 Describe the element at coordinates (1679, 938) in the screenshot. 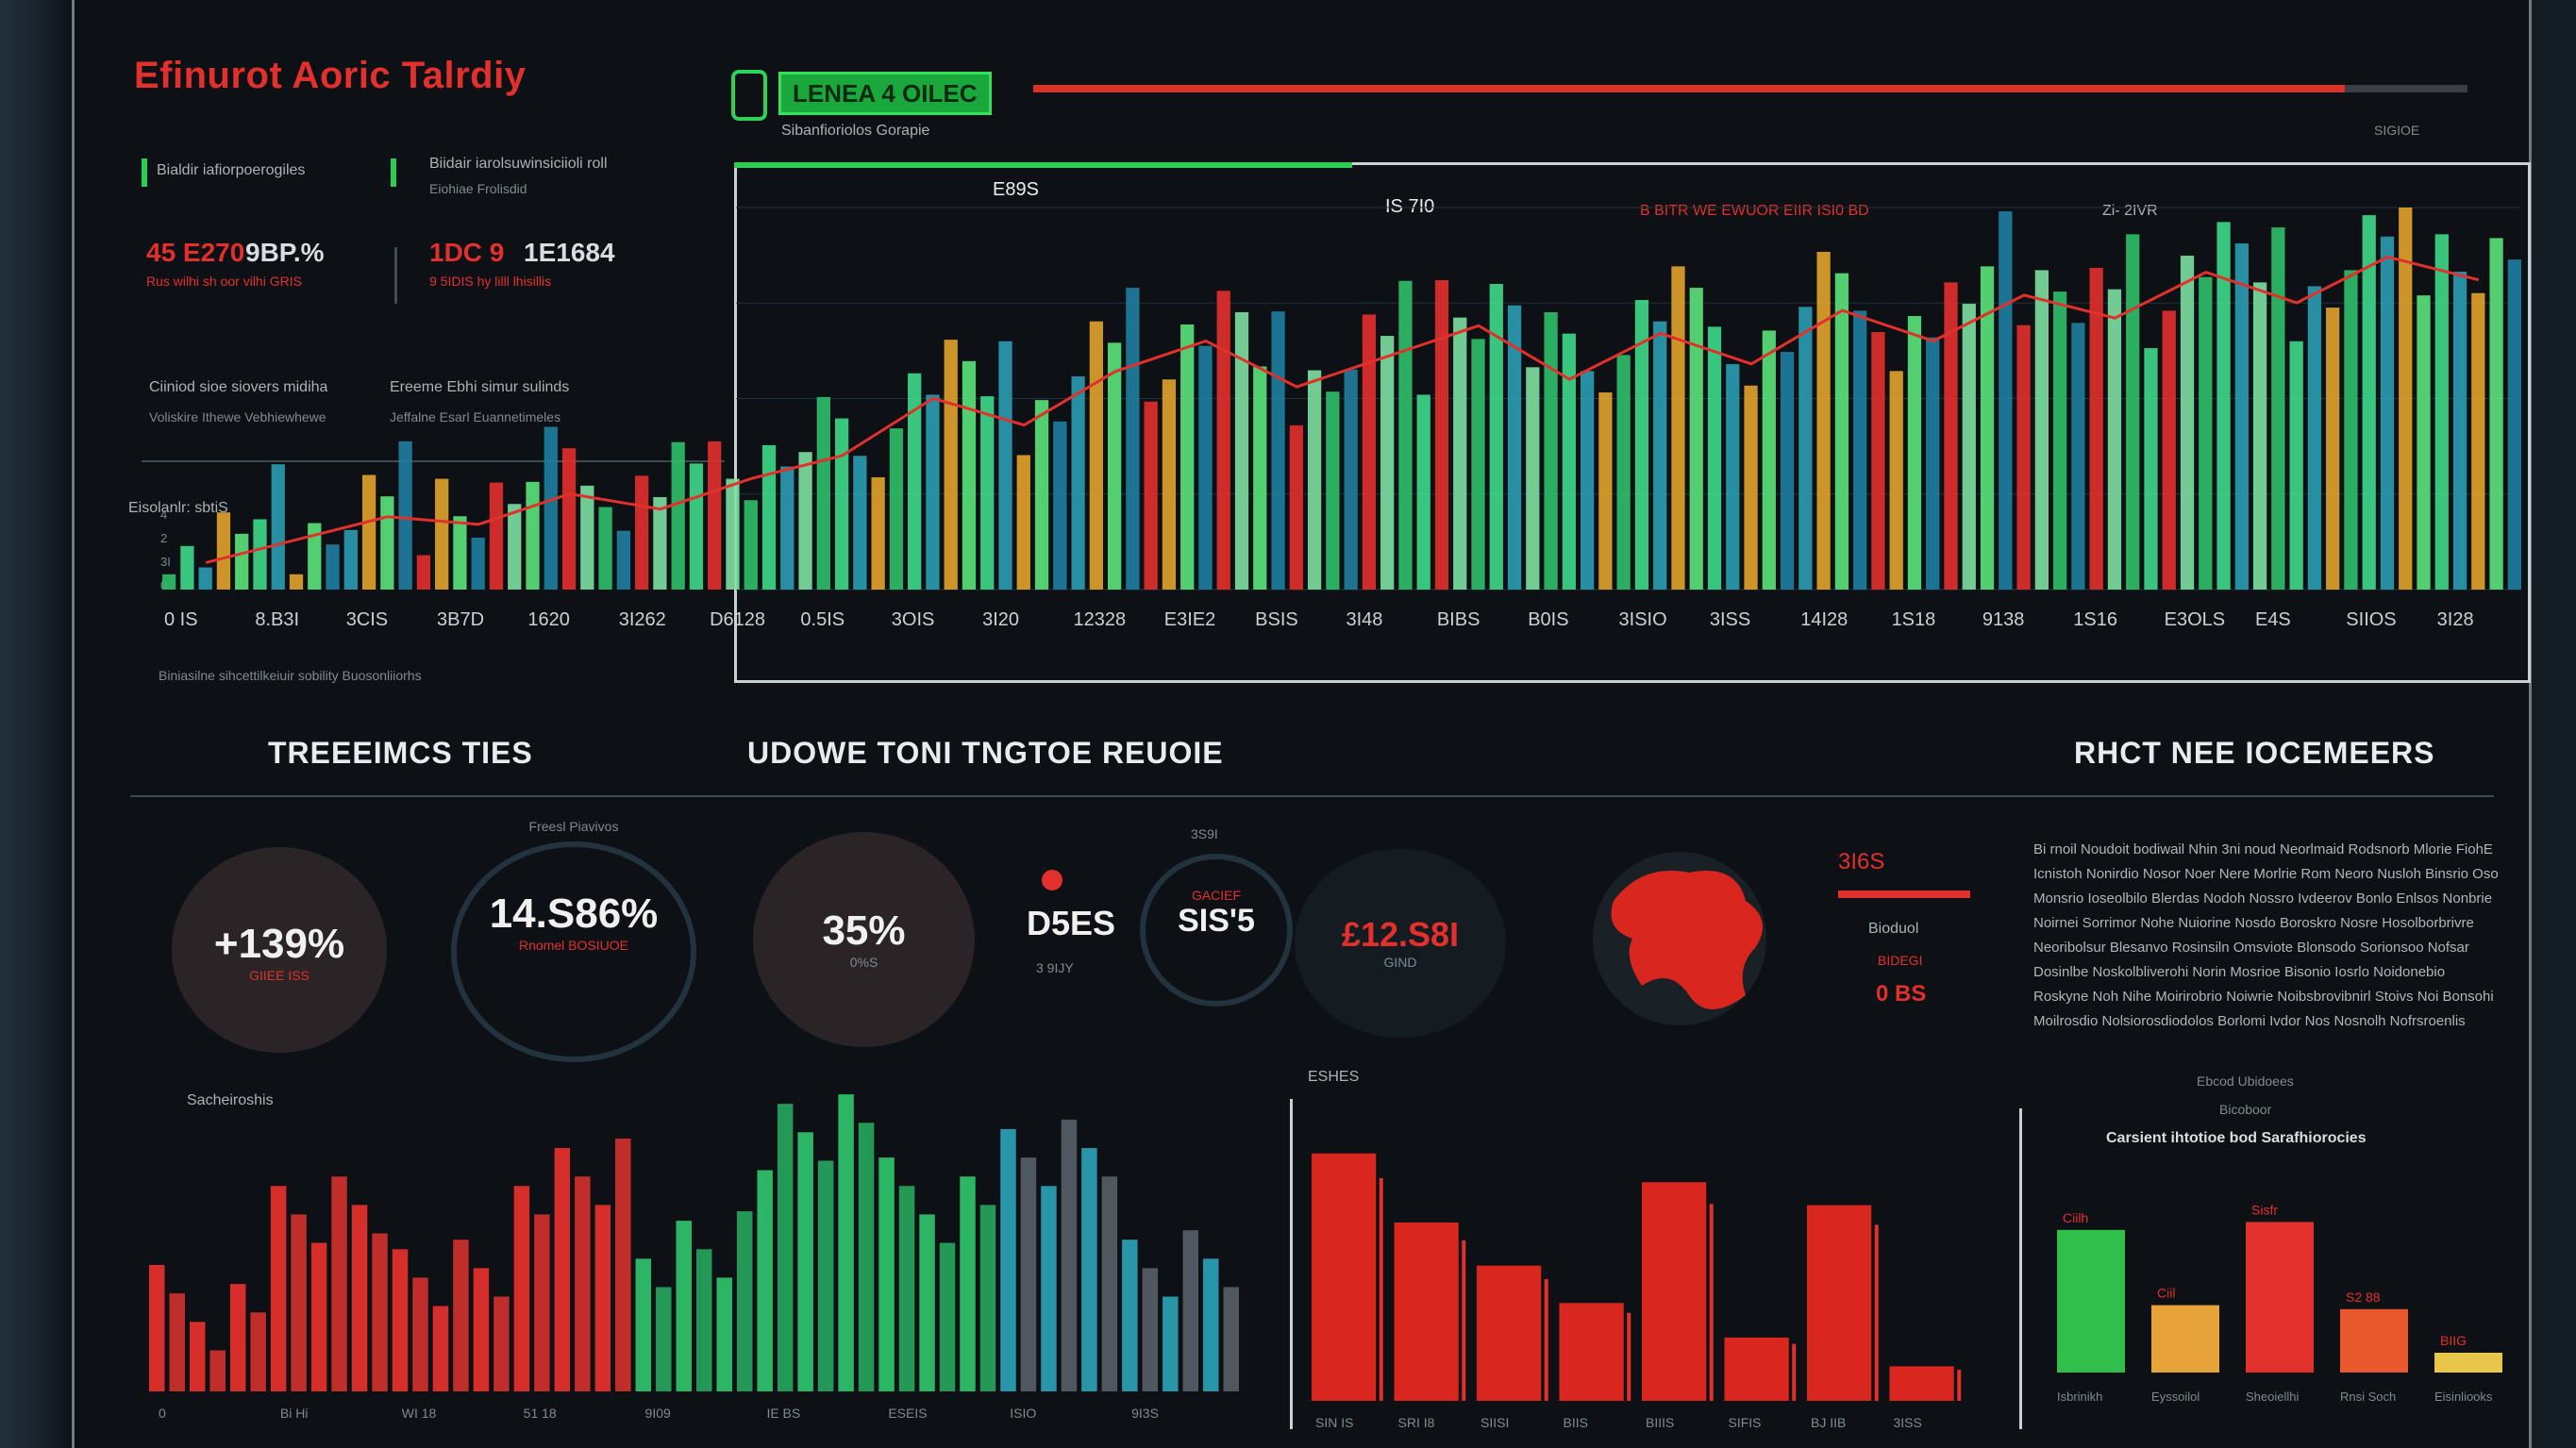

I see `globe-icon` at that location.